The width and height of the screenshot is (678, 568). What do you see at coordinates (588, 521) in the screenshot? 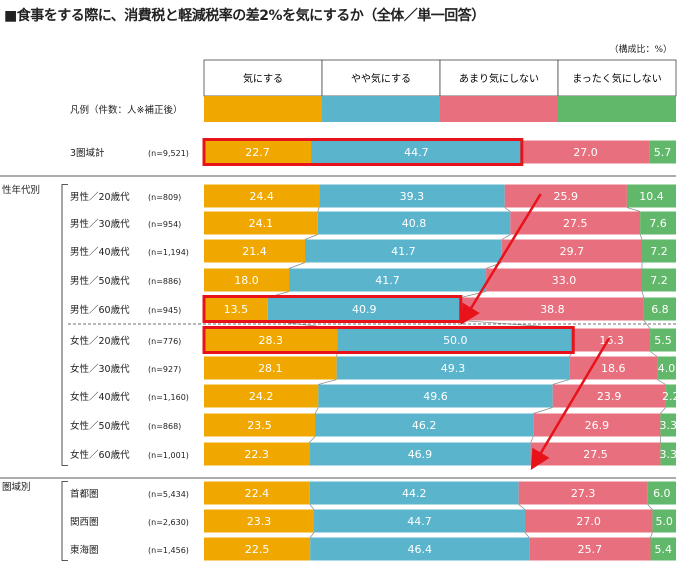
I see `data-label: 27.0` at bounding box center [588, 521].